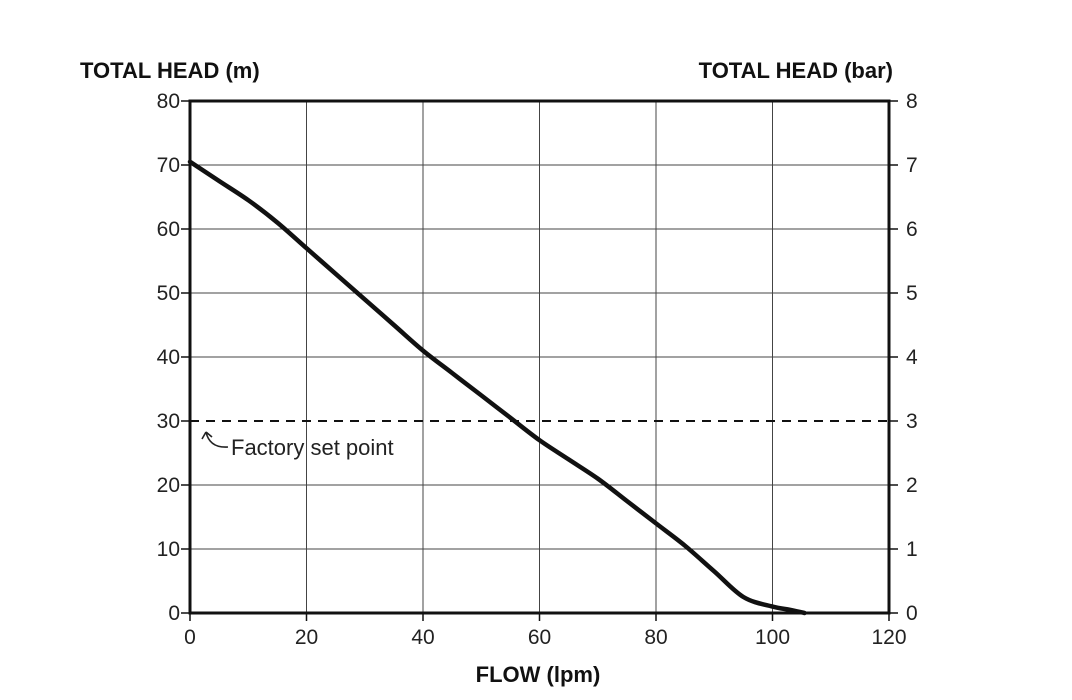 The height and width of the screenshot is (700, 1072). I want to click on right-tick-label: 6, so click(912, 229).